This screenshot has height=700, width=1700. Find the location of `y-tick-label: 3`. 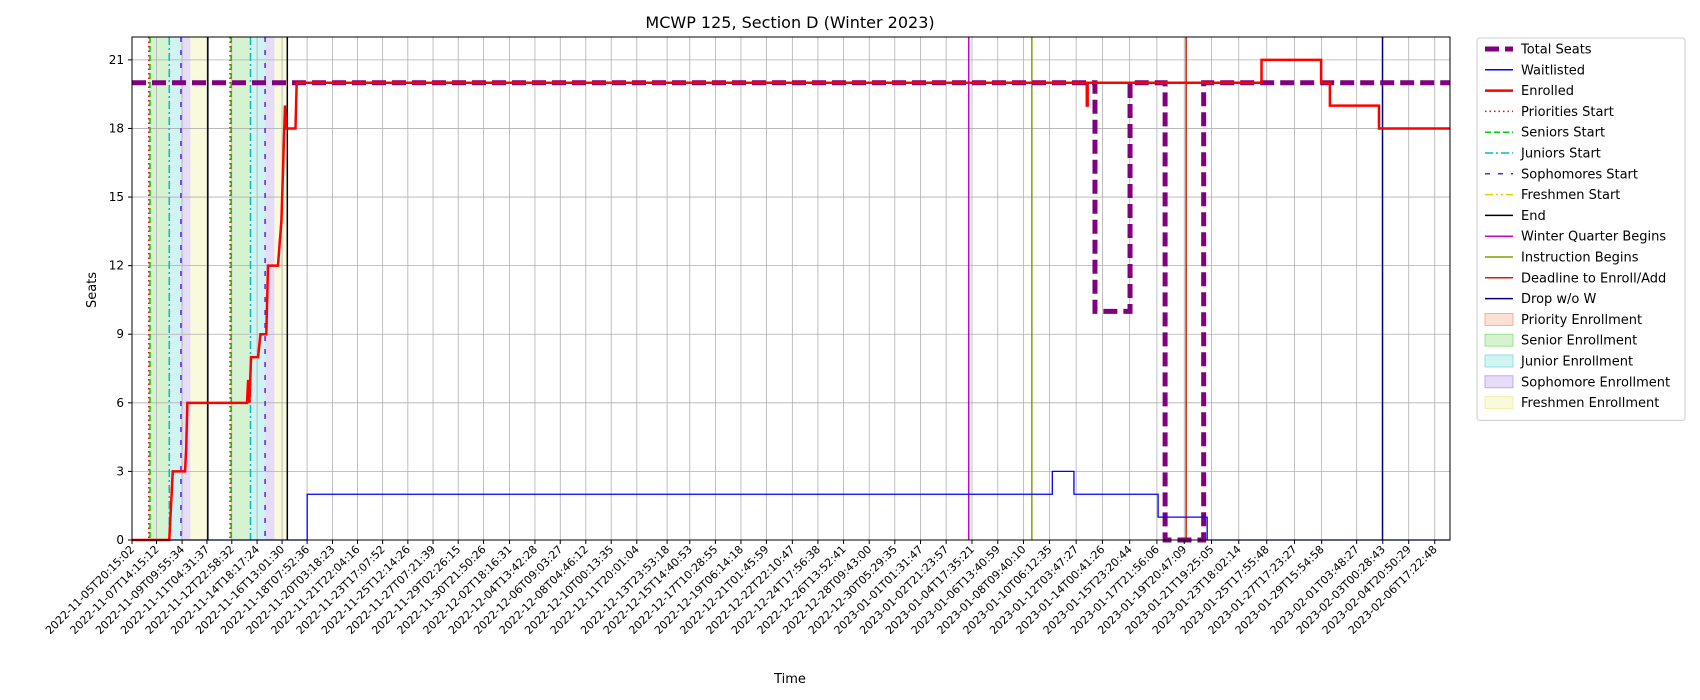

y-tick-label: 3 is located at coordinates (120, 471).